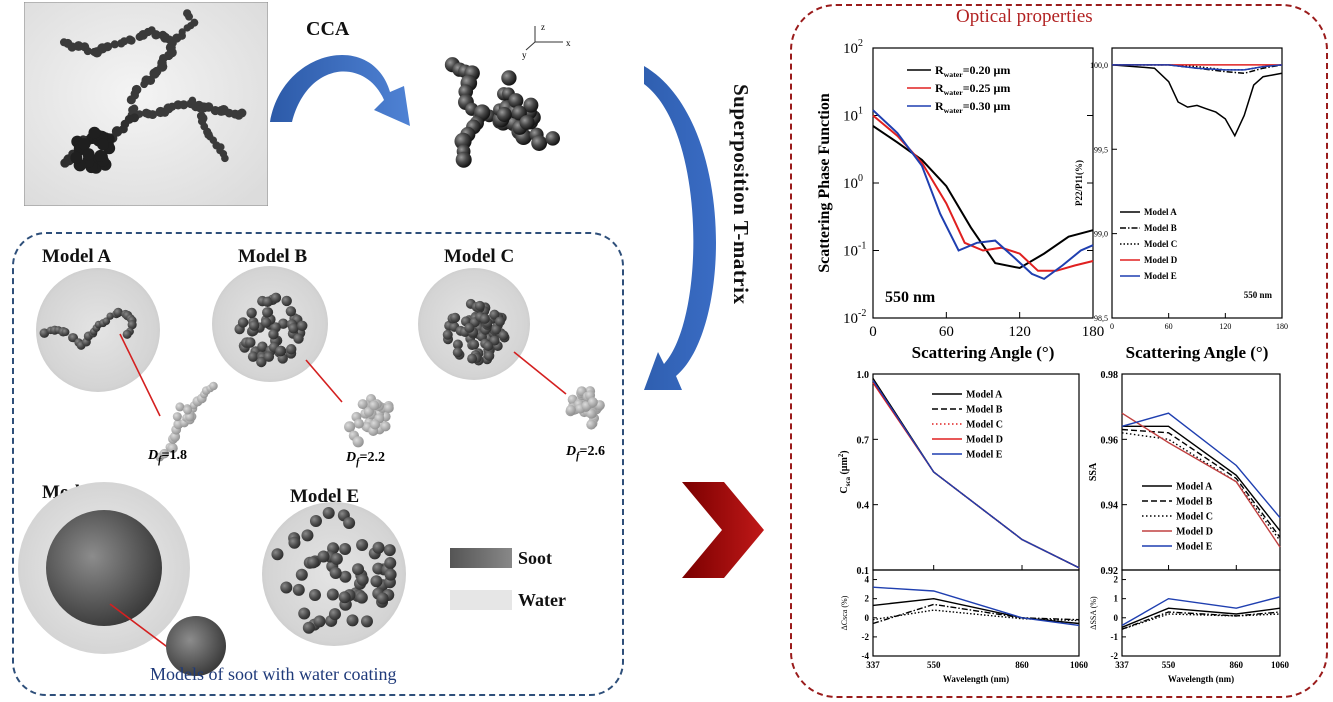 This screenshot has height=702, width=1333. Describe the element at coordinates (1194, 517) in the screenshot. I see `legend-entry: Model C` at that location.